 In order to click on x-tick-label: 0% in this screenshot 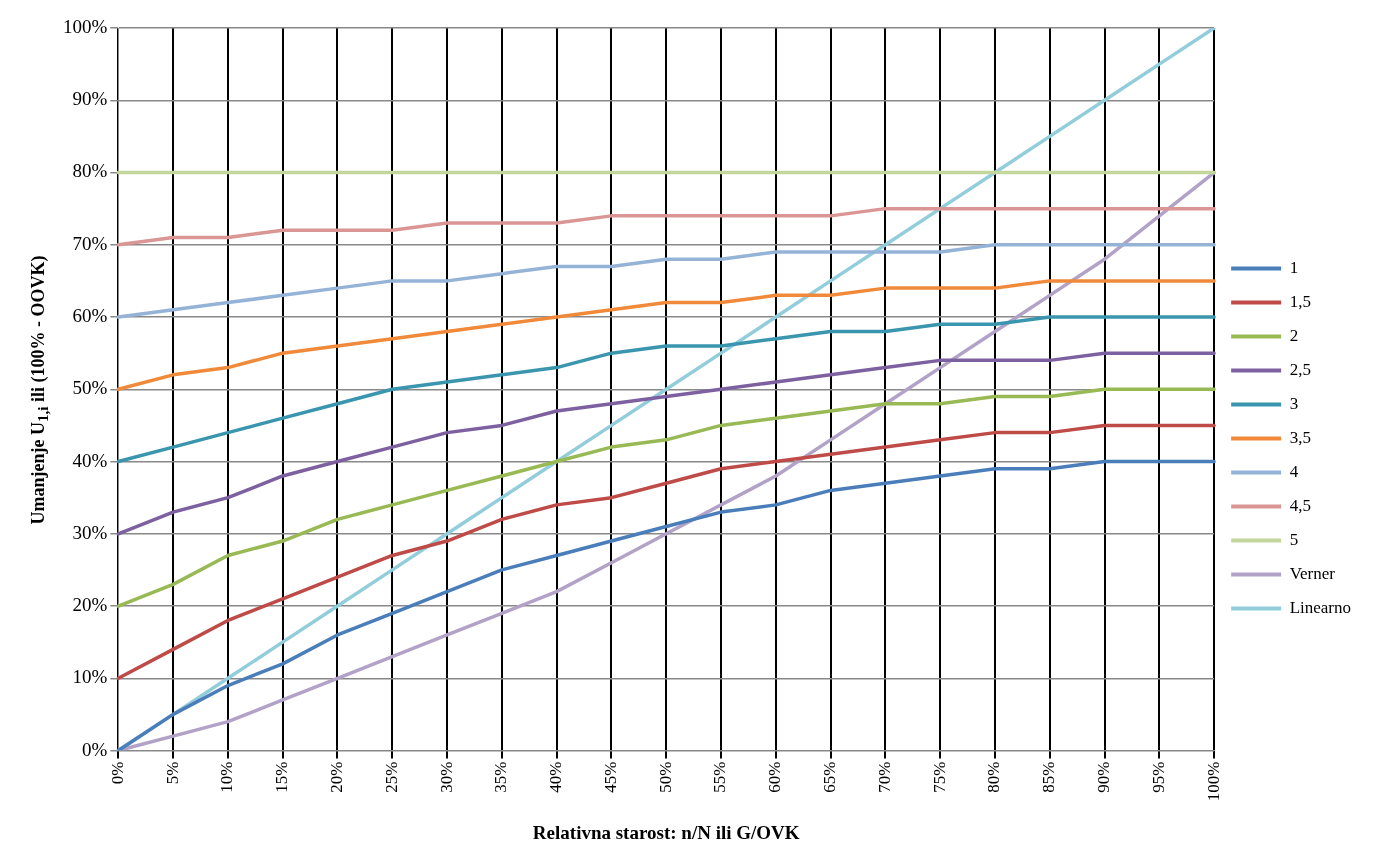, I will do `click(117, 773)`.